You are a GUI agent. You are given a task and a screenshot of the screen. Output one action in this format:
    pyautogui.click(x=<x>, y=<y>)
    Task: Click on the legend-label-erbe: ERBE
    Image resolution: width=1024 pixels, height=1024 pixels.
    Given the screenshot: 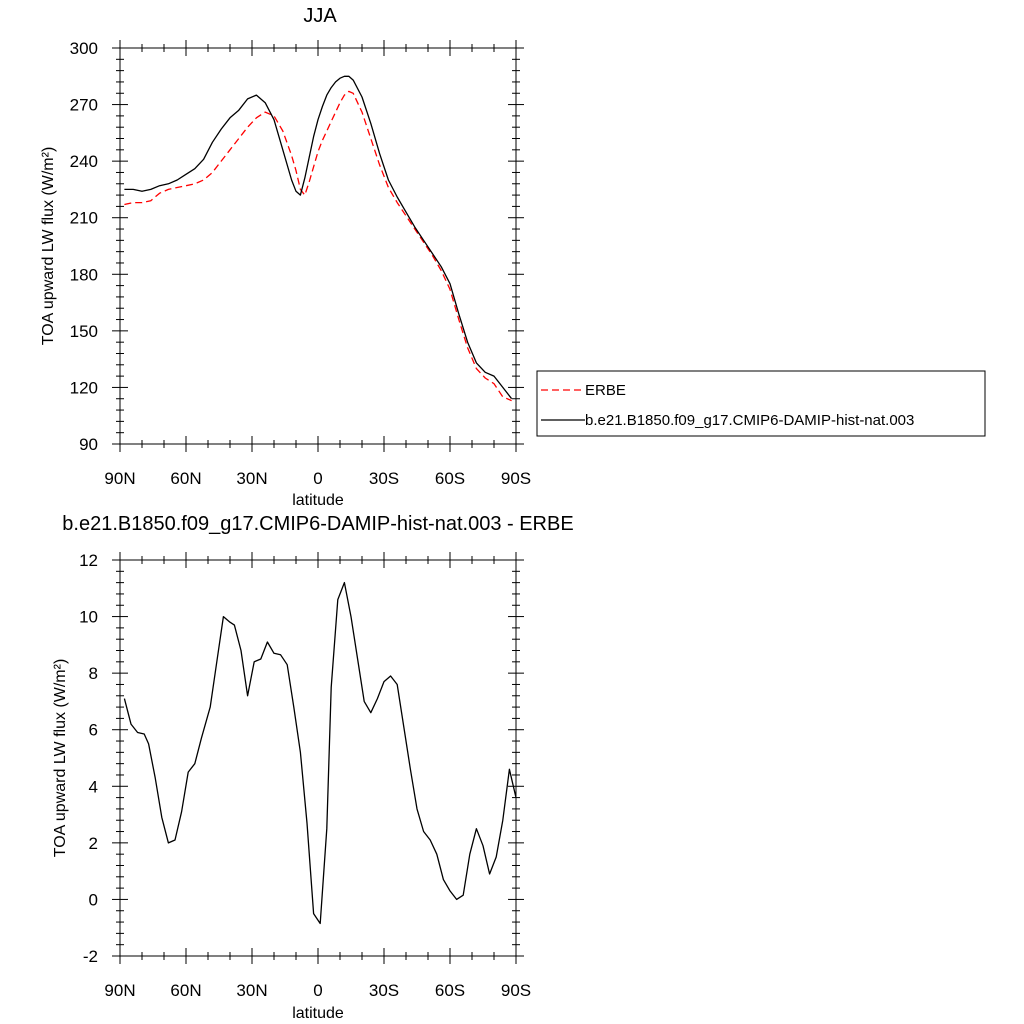 What is the action you would take?
    pyautogui.click(x=605, y=390)
    